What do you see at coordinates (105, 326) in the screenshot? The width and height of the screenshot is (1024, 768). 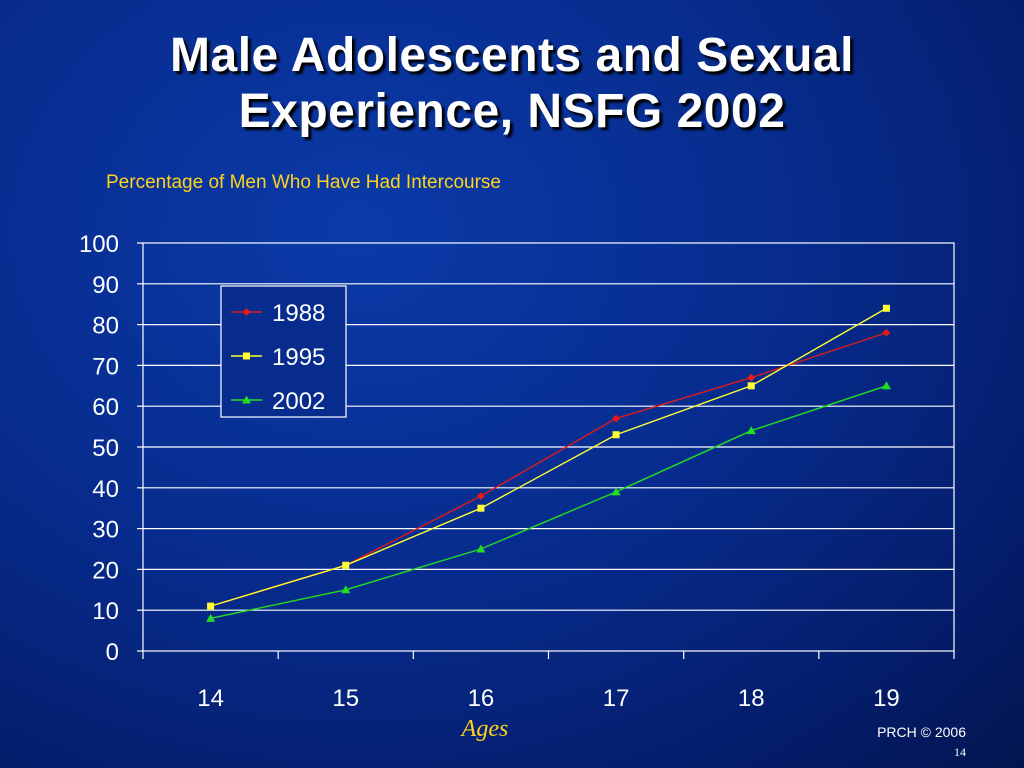 I see `y-tick-label: 80` at bounding box center [105, 326].